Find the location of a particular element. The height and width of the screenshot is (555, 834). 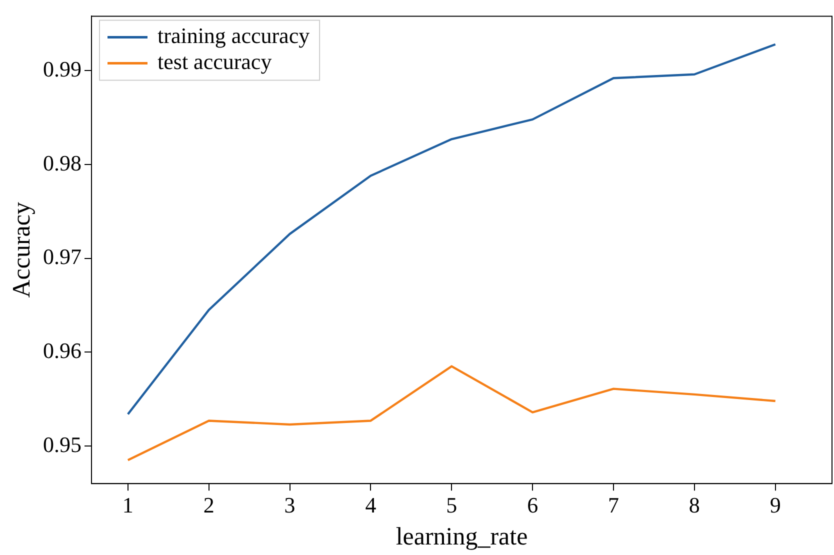

y-tick-label: 0.99 is located at coordinates (62, 69).